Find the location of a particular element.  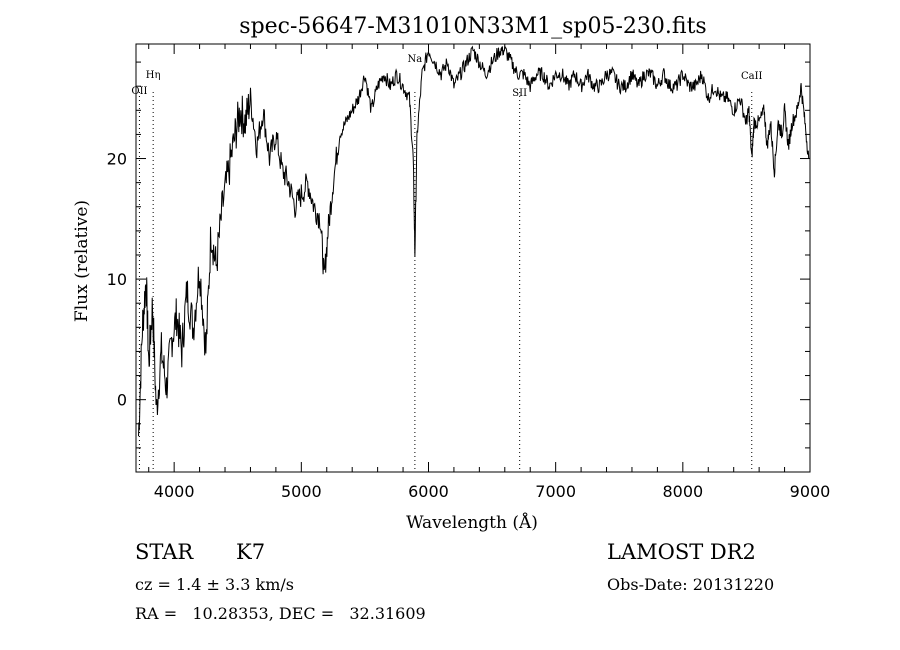

line-marker-label: Hη is located at coordinates (153, 75).